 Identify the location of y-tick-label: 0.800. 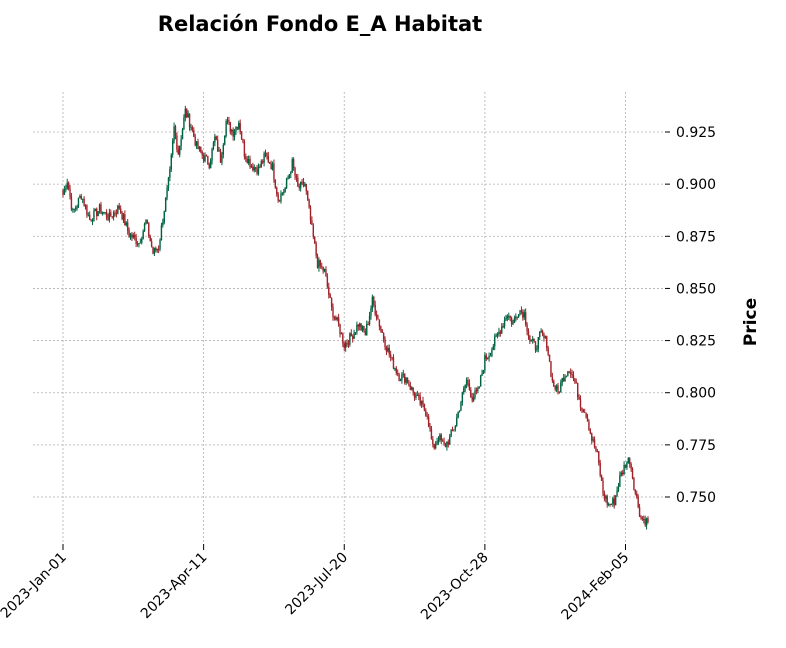
(696, 394).